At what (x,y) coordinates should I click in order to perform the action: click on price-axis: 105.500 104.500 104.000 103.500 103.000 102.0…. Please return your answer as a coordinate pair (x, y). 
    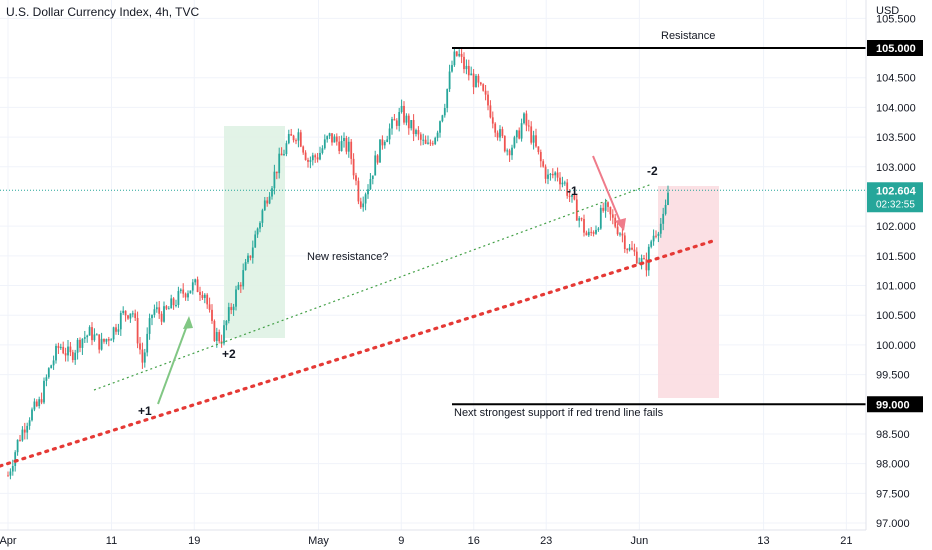
    Looking at the image, I should click on (895, 271).